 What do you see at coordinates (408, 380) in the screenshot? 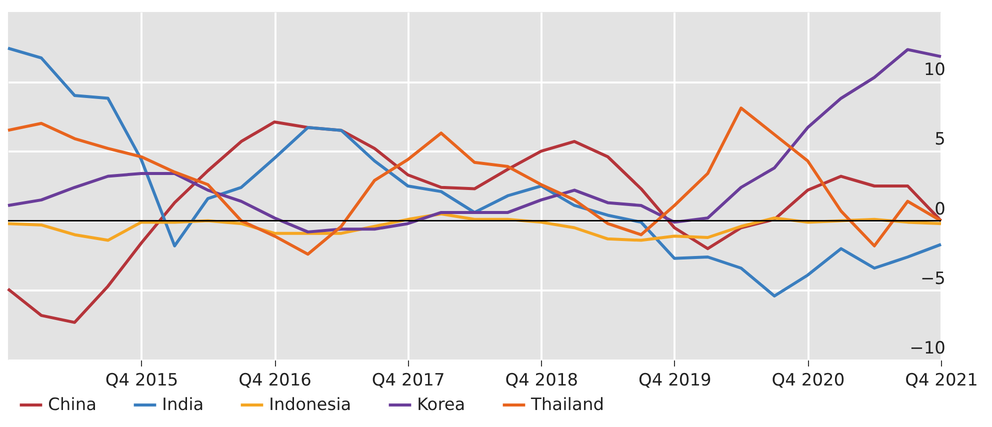
I see `x-tick-label: Q4 2017` at bounding box center [408, 380].